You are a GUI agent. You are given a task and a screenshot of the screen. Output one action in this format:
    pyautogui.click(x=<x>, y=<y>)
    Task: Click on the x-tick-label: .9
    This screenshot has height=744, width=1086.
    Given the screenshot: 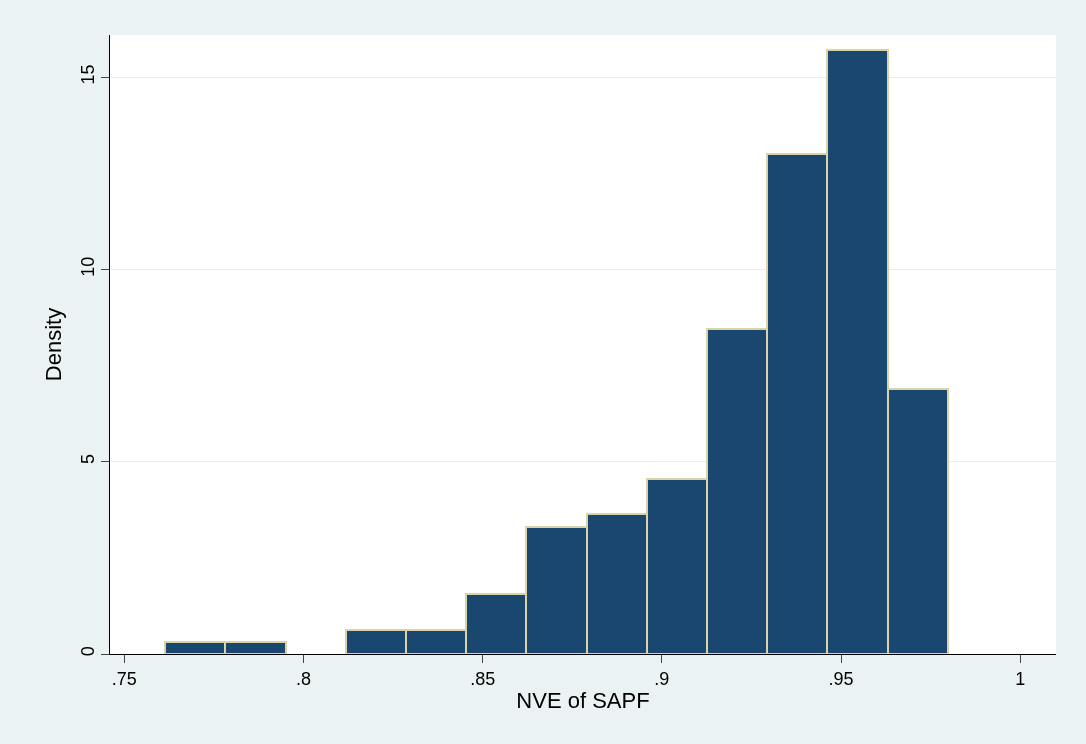 What is the action you would take?
    pyautogui.click(x=662, y=678)
    